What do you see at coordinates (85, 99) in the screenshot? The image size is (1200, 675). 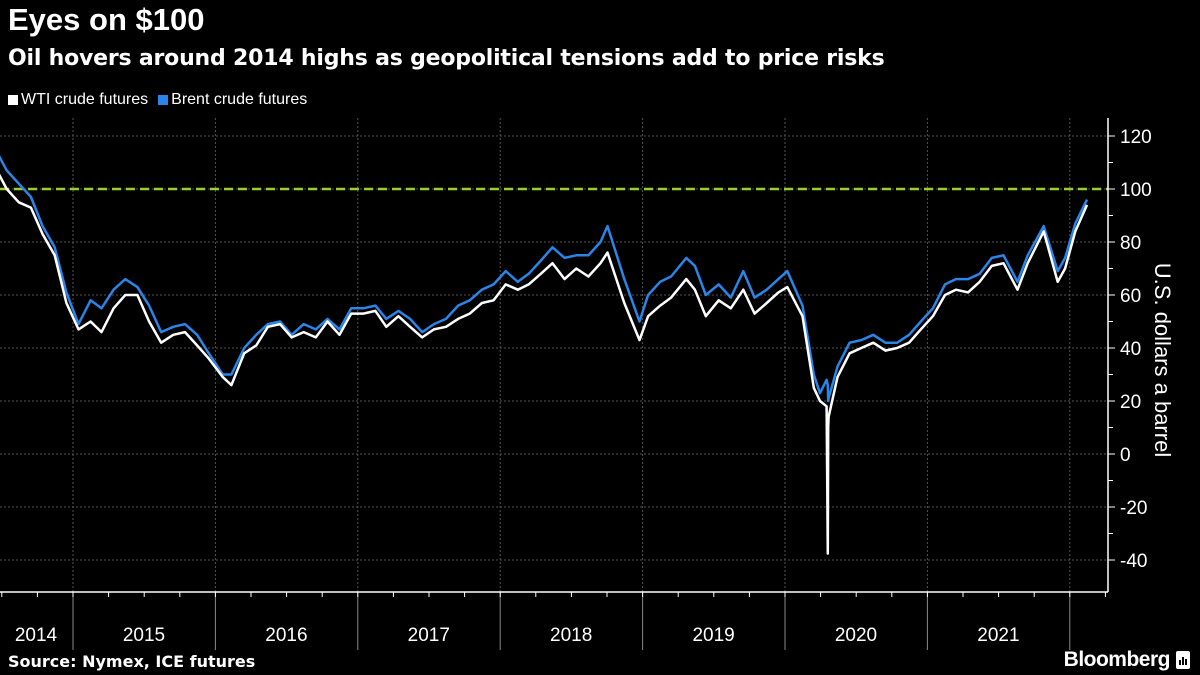 I see `legend-label-wti: WTI crude futures` at bounding box center [85, 99].